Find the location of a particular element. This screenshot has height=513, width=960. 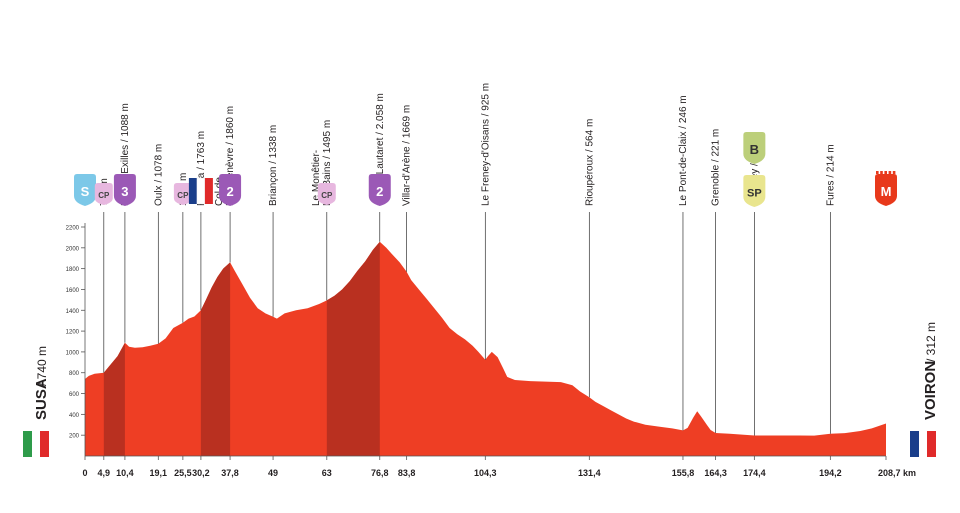

start-marker-icon: S is located at coordinates (85, 190).